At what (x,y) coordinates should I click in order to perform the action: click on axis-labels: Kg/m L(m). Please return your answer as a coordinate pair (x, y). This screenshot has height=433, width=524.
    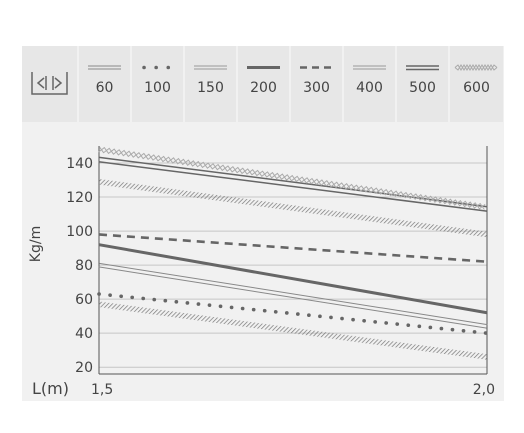
    Looking at the image, I should click on (48, 312).